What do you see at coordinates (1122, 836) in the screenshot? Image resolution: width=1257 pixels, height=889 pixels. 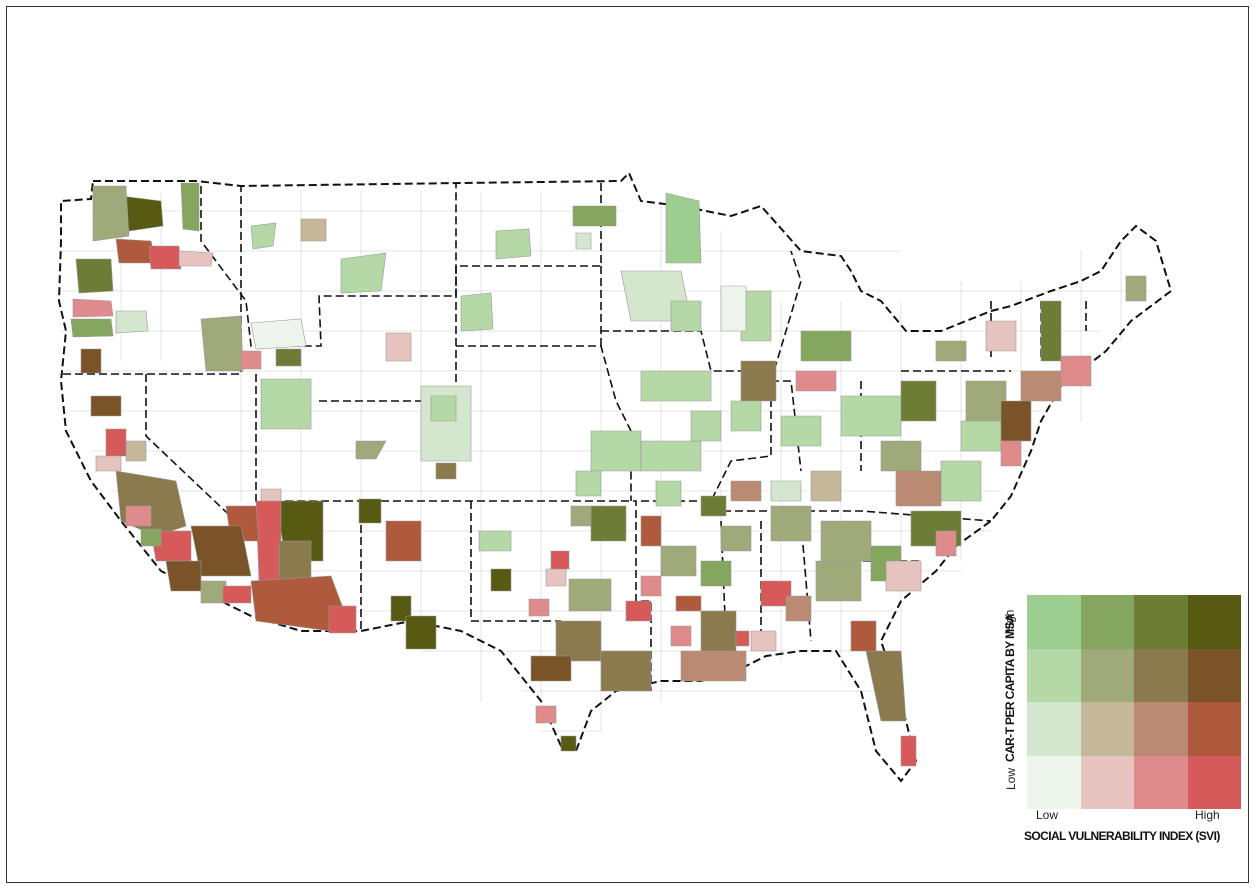 I see `legend-x-axis-title: SOCIAL VULNERABILITY INDEX (SVI)` at bounding box center [1122, 836].